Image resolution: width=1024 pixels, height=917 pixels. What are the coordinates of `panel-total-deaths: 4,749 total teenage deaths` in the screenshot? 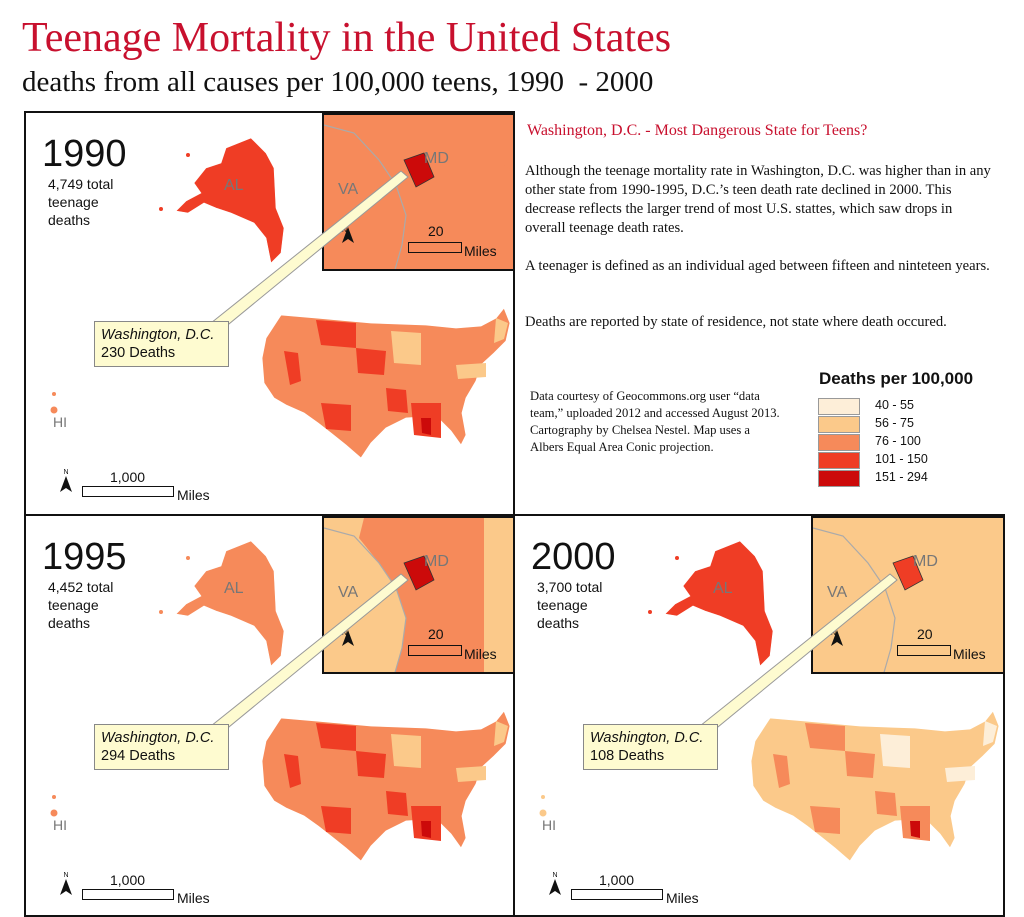 It's located at (81, 202).